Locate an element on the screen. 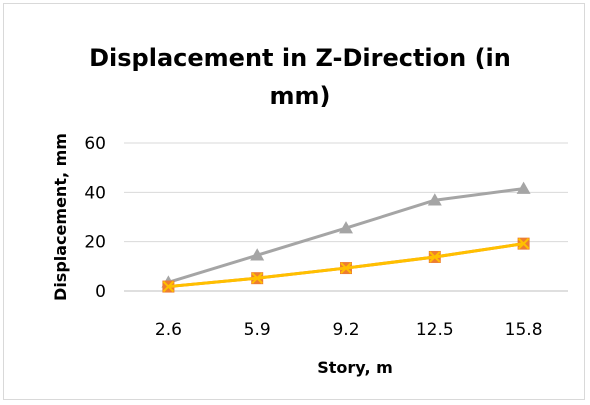 Image resolution: width=590 pixels, height=405 pixels. x-tick-label: 9.2 is located at coordinates (345, 330).